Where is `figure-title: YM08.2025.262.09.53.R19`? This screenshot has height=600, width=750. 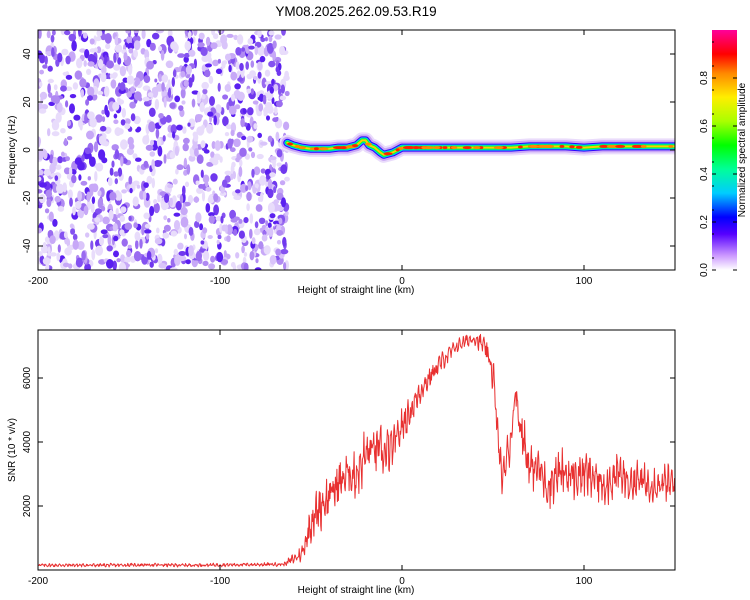 figure-title: YM08.2025.262.09.53.R19 is located at coordinates (355, 11).